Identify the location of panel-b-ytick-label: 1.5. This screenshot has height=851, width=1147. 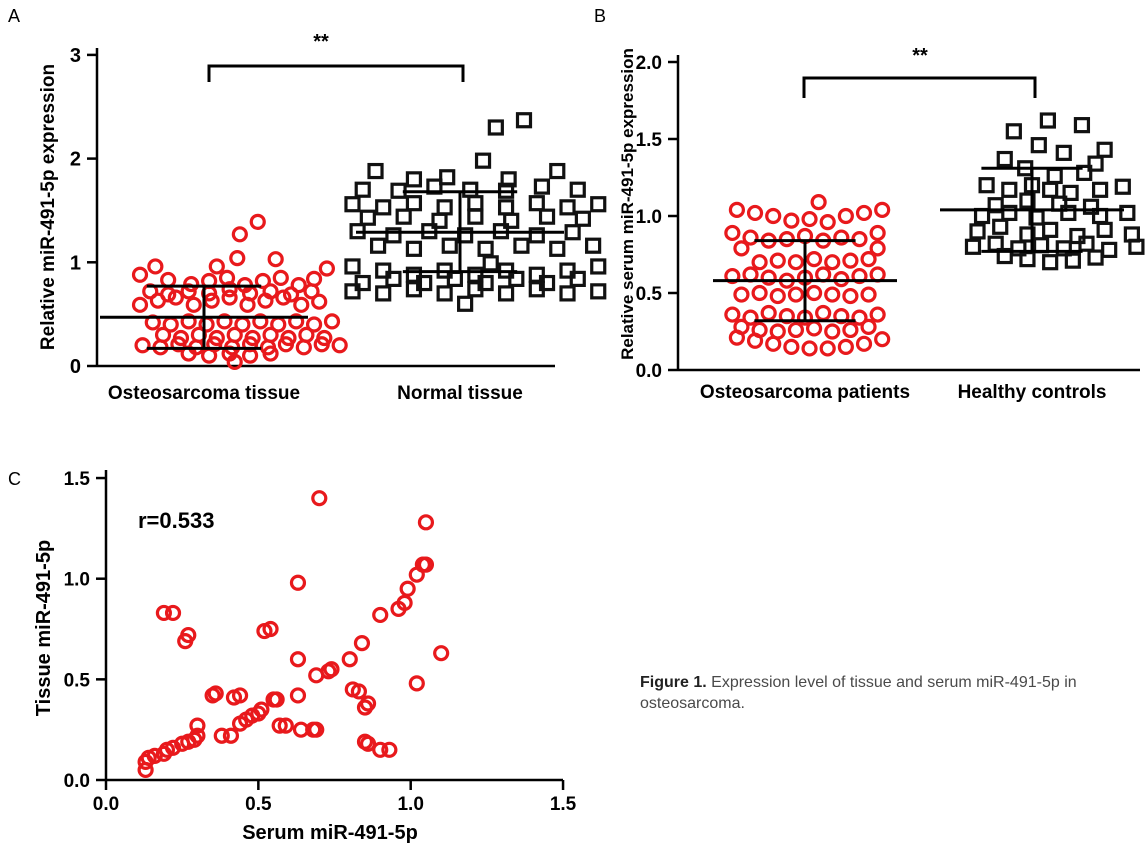
(649, 140).